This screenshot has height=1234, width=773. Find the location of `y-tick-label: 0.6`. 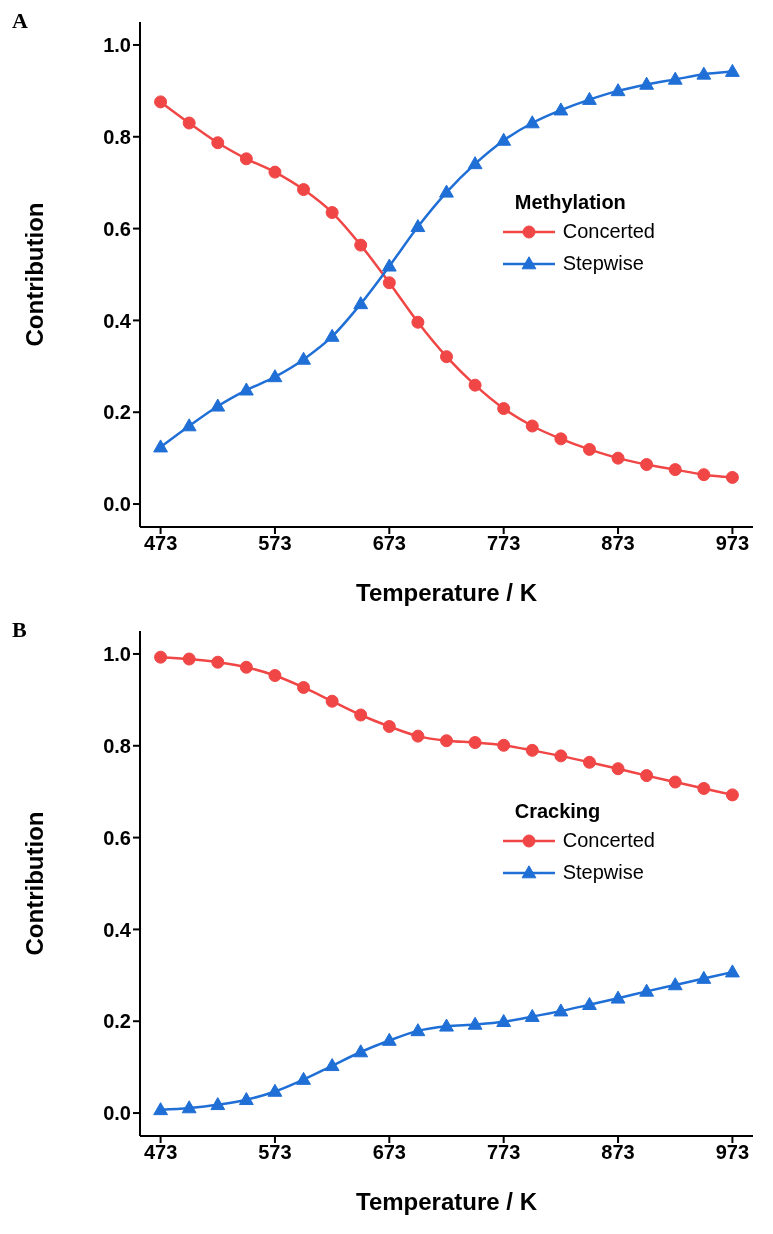

y-tick-label: 0.6 is located at coordinates (117, 837).